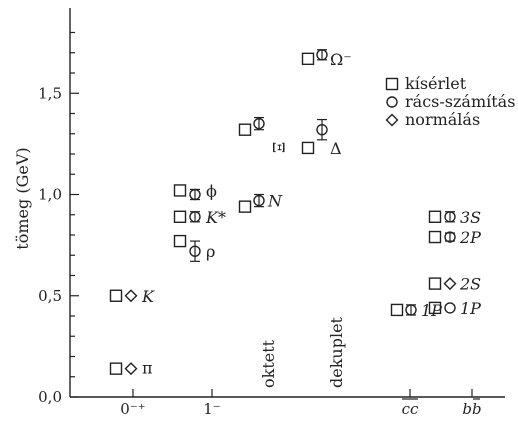 Image resolution: width=518 pixels, height=425 pixels. I want to click on legend-label: rács-számítás, so click(460, 101).